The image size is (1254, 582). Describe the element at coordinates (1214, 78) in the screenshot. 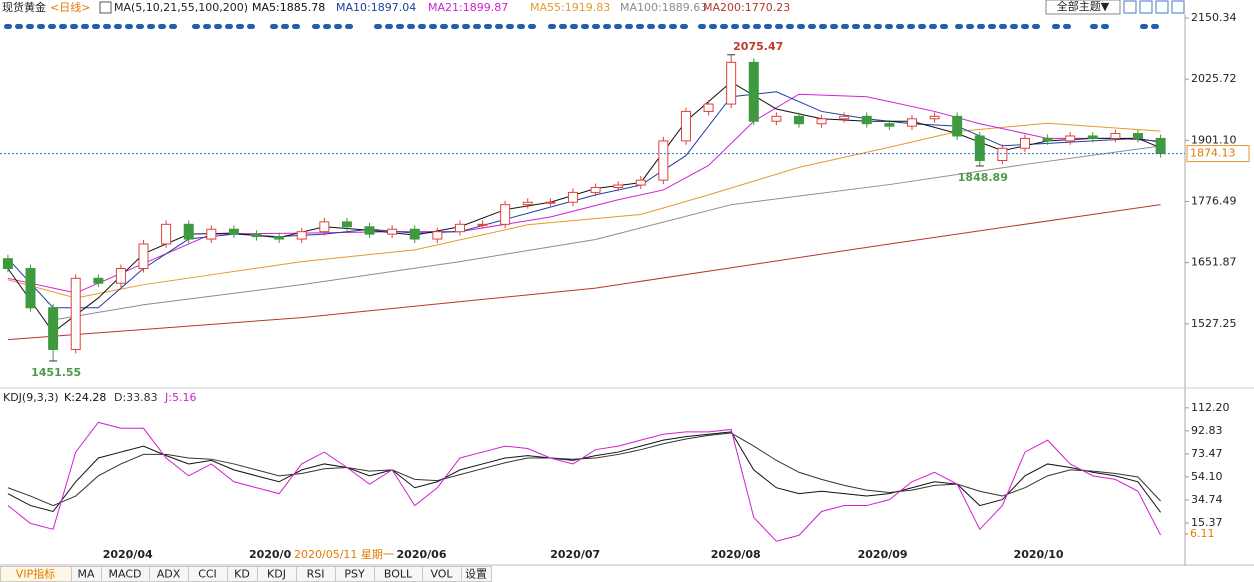

I see `y-tick-label: 2025.72` at that location.